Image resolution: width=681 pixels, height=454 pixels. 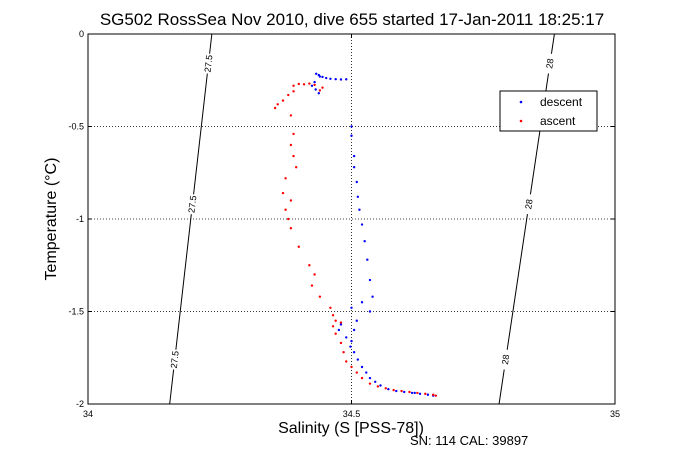 What do you see at coordinates (76, 127) in the screenshot?
I see `y-tick-label: -0.5` at bounding box center [76, 127].